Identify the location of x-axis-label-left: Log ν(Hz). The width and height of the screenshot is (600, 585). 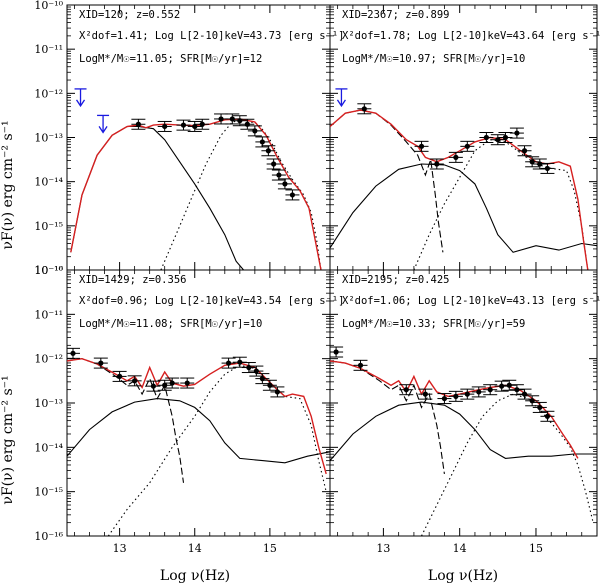
(195, 576).